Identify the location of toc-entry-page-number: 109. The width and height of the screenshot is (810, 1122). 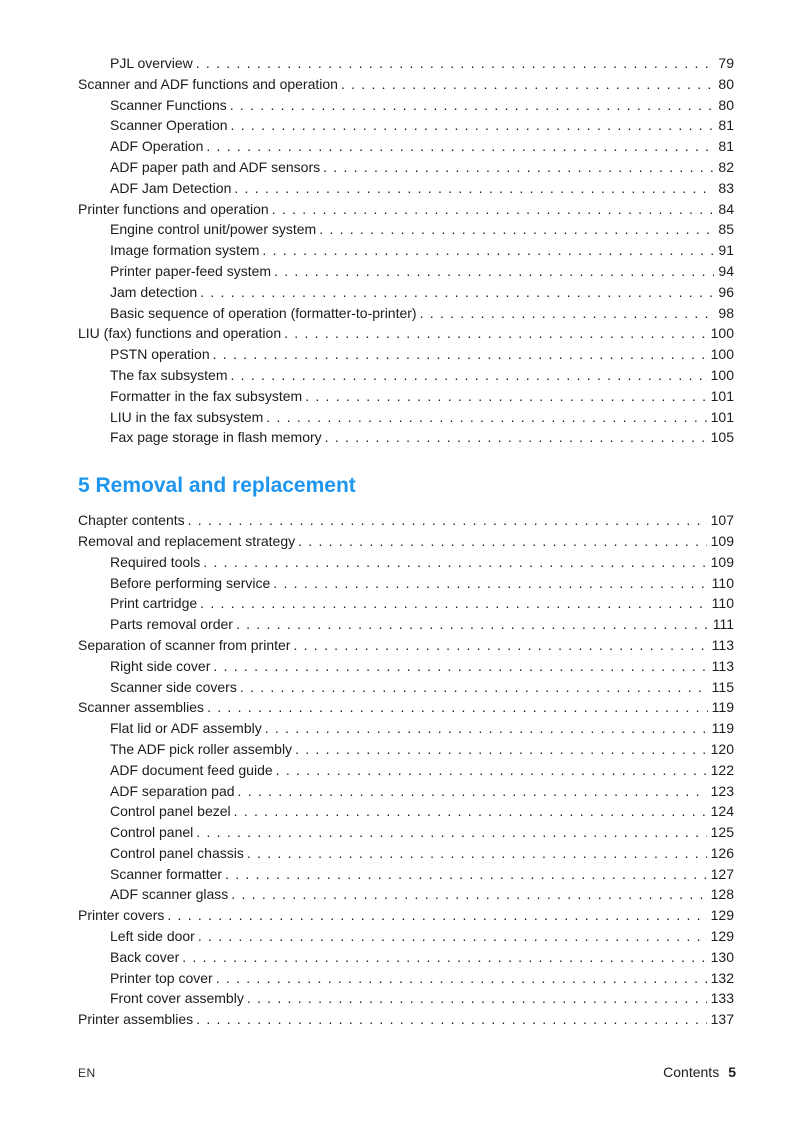
(722, 561).